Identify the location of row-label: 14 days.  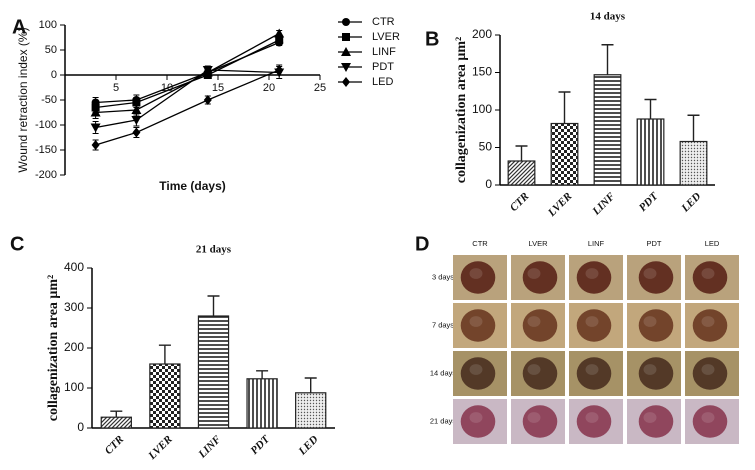
(443, 372).